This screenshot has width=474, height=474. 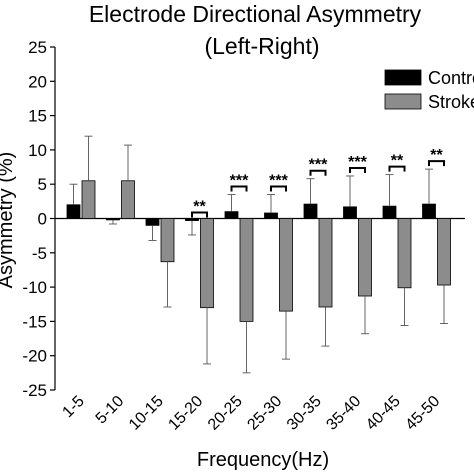 I want to click on y-tick-label: 15, so click(x=37, y=116).